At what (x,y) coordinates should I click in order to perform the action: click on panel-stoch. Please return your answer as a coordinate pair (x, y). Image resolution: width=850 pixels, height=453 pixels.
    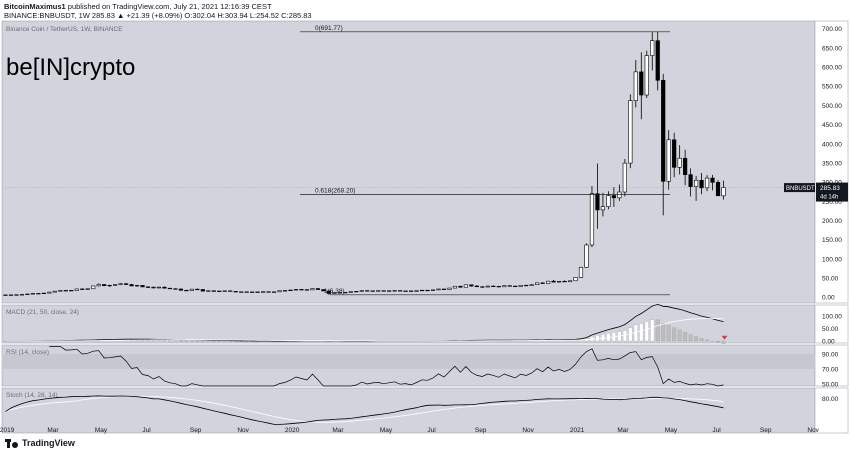
    Looking at the image, I should click on (408, 410).